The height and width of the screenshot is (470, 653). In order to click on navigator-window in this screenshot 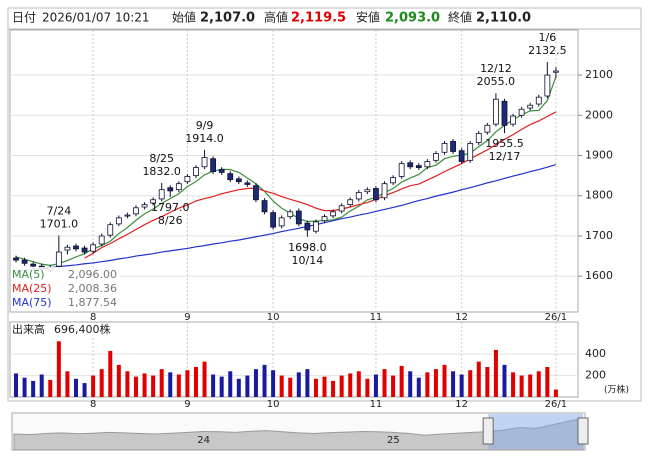, I will do `click(535, 431)`.